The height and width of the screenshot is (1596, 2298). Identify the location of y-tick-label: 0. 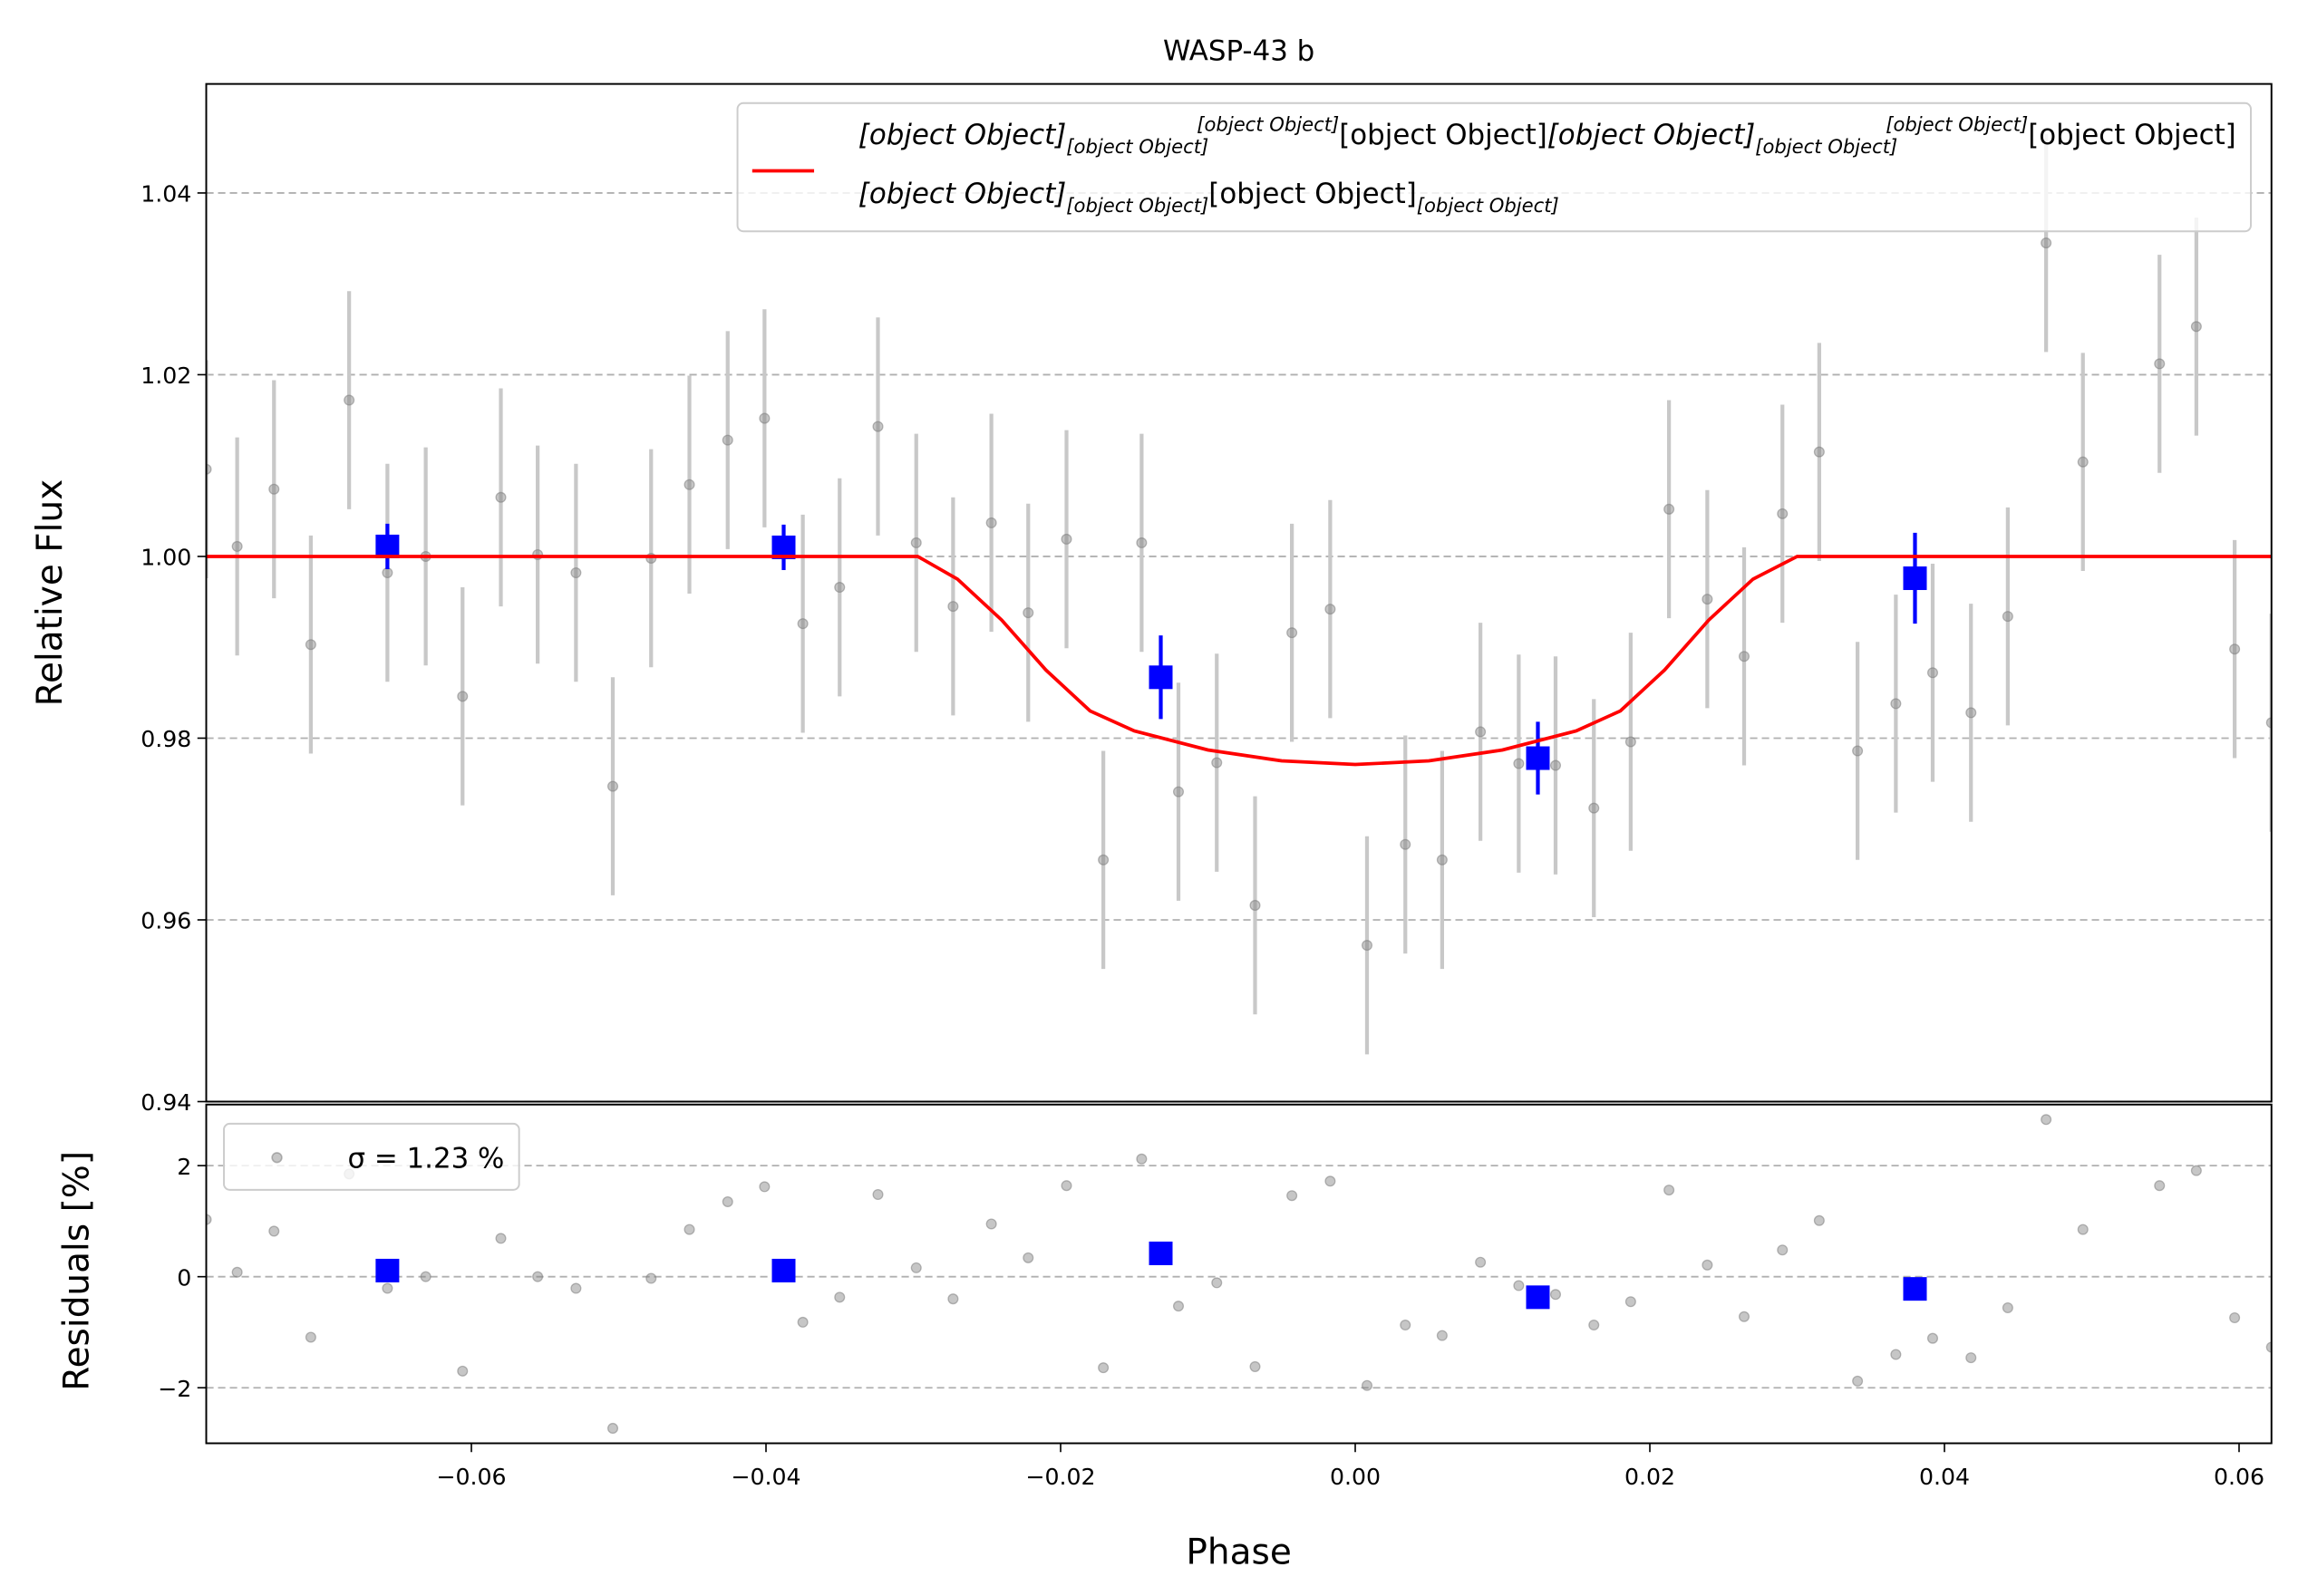
(184, 1277).